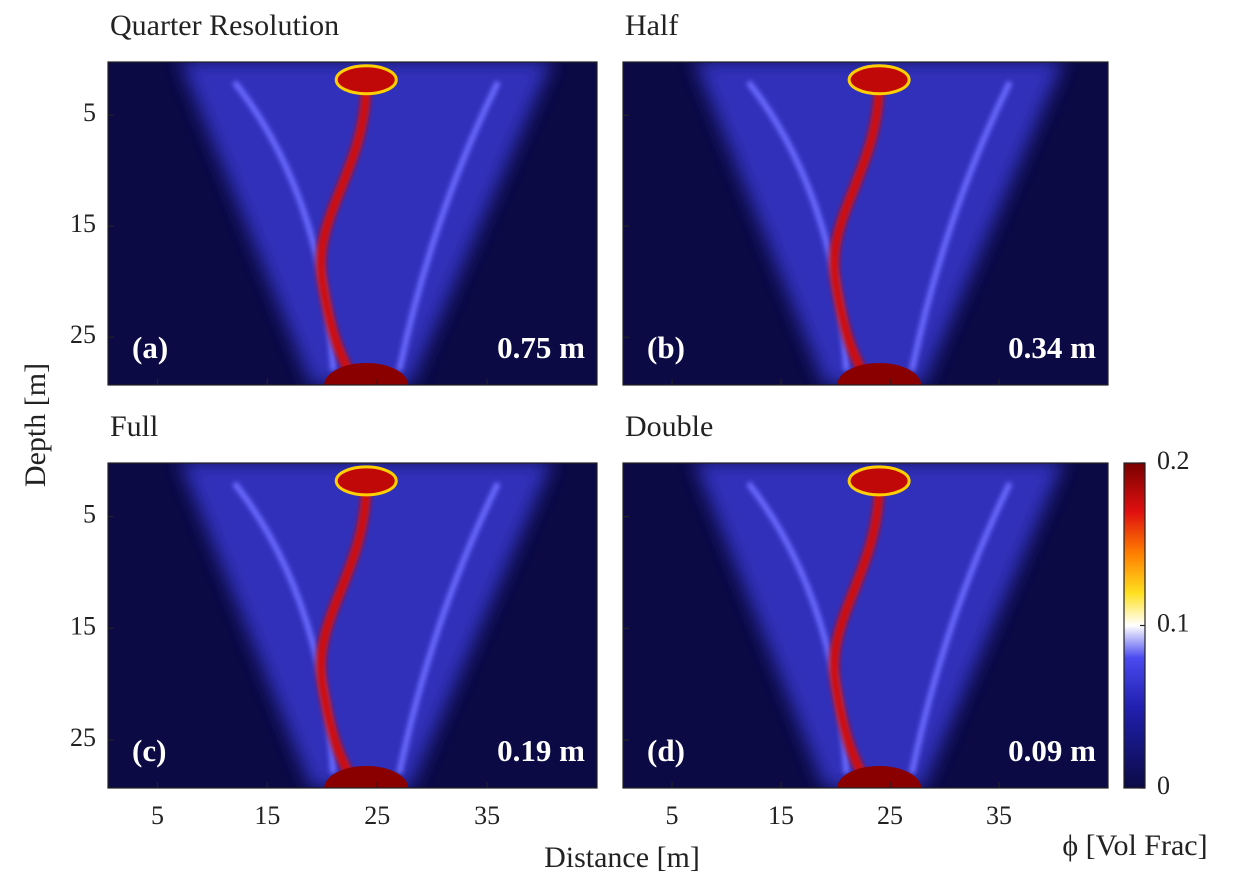 The width and height of the screenshot is (1247, 888). I want to click on panel-label: (d), so click(666, 750).